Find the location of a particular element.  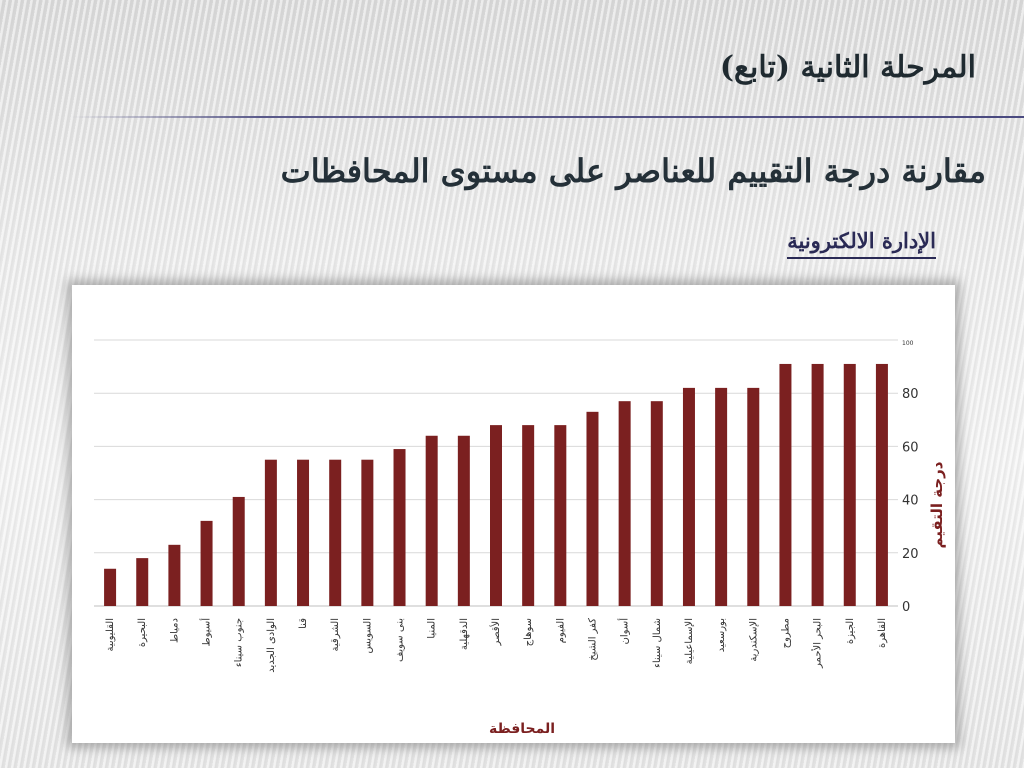

x-tick-label: الجيزة is located at coordinates (850, 631).